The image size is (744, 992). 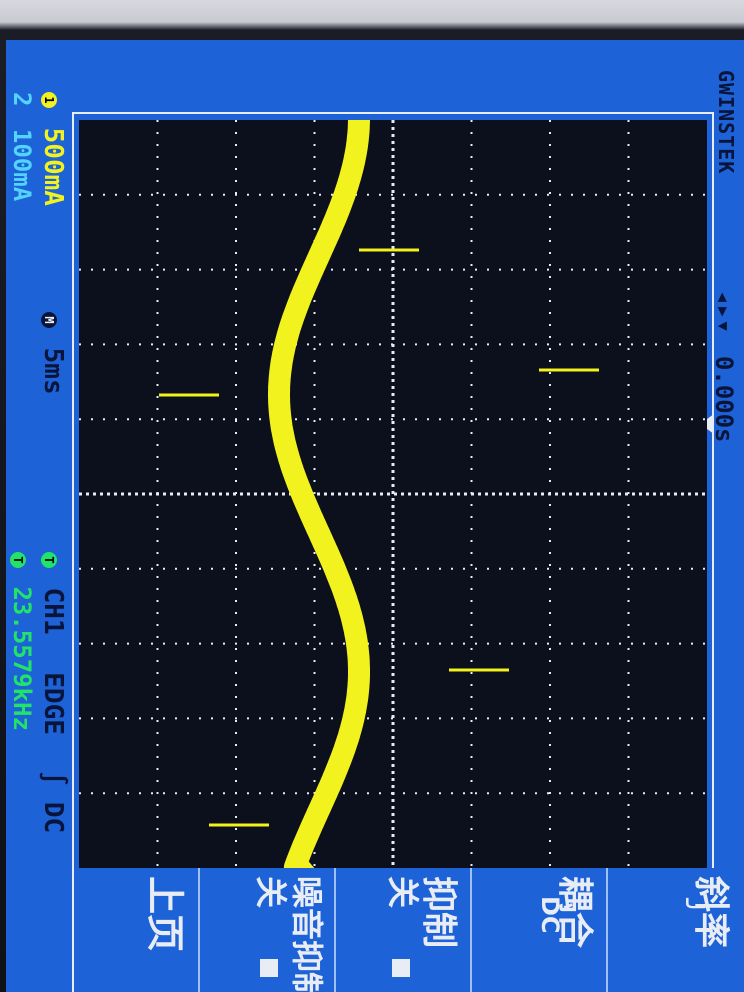 I want to click on frequency-badge: T, so click(x=18, y=560).